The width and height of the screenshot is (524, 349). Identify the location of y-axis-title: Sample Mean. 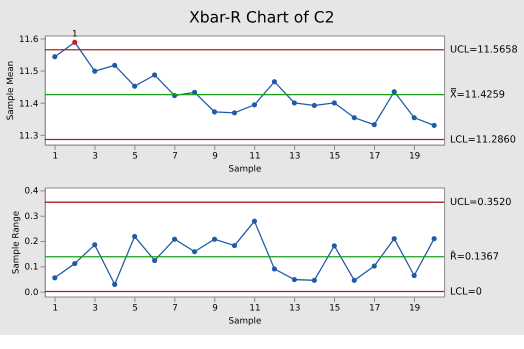
(11, 90).